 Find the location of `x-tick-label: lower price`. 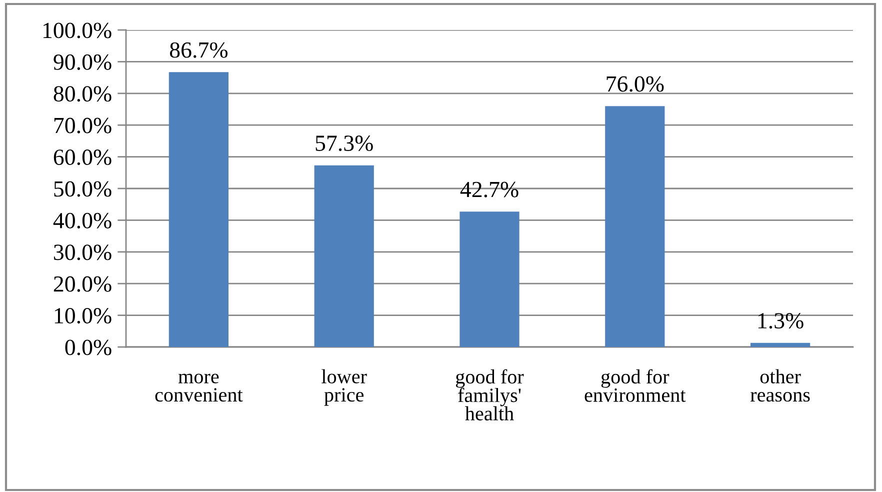

x-tick-label: lower price is located at coordinates (344, 387).